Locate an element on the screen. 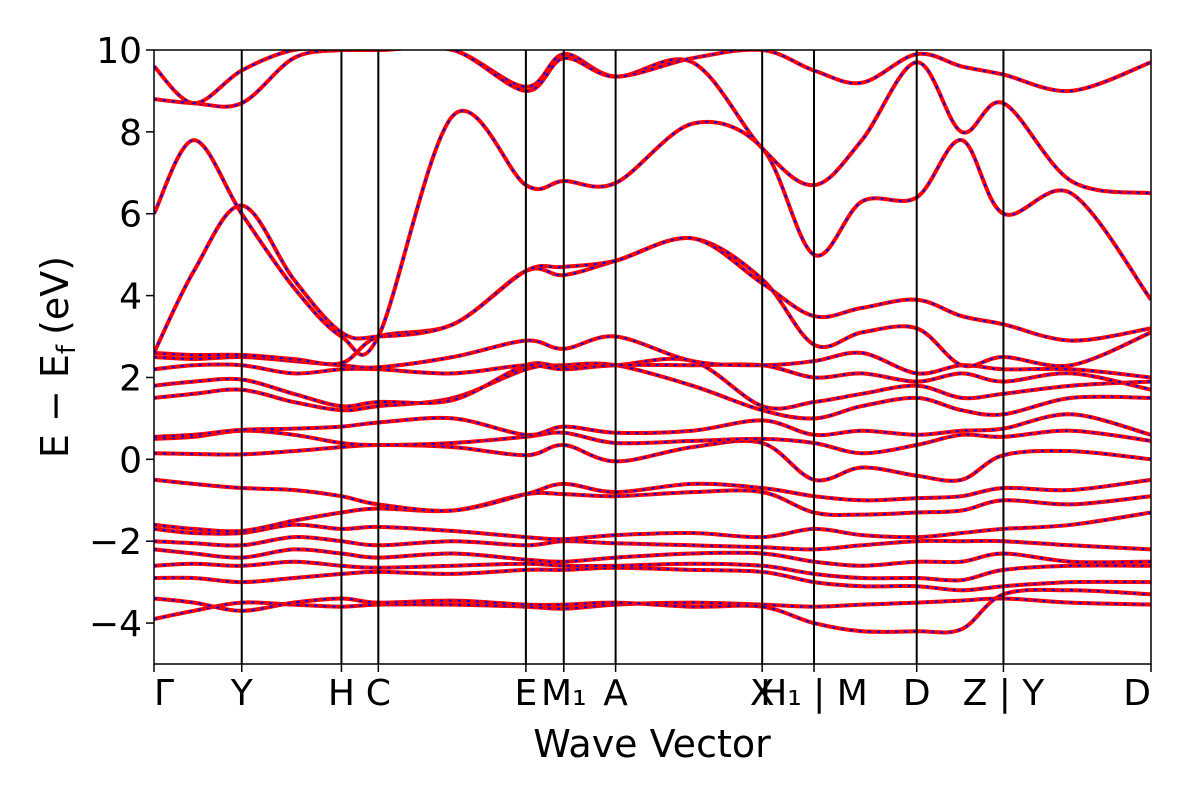  x-tick-label: A is located at coordinates (615, 693).